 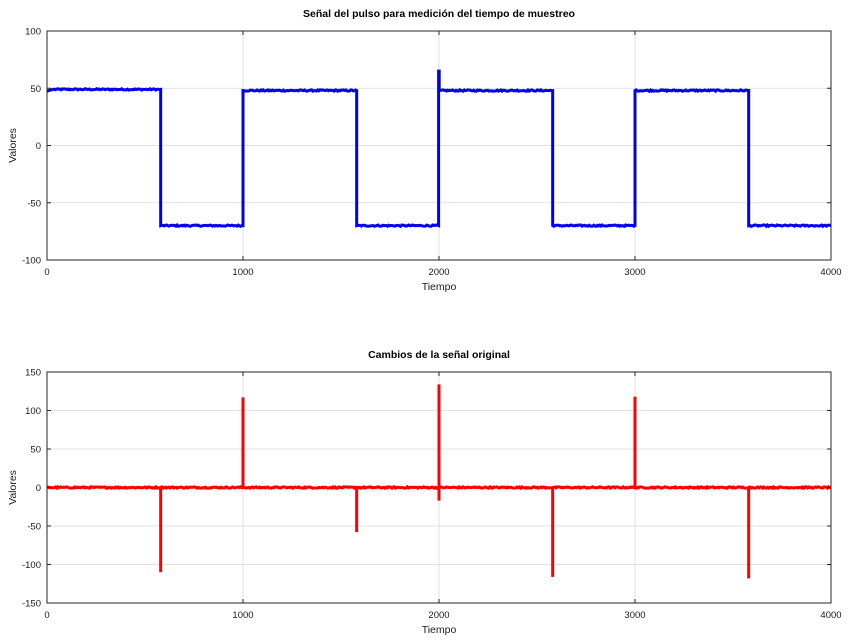 I want to click on subplot-bottom-ylabel: Valores, so click(x=13, y=487).